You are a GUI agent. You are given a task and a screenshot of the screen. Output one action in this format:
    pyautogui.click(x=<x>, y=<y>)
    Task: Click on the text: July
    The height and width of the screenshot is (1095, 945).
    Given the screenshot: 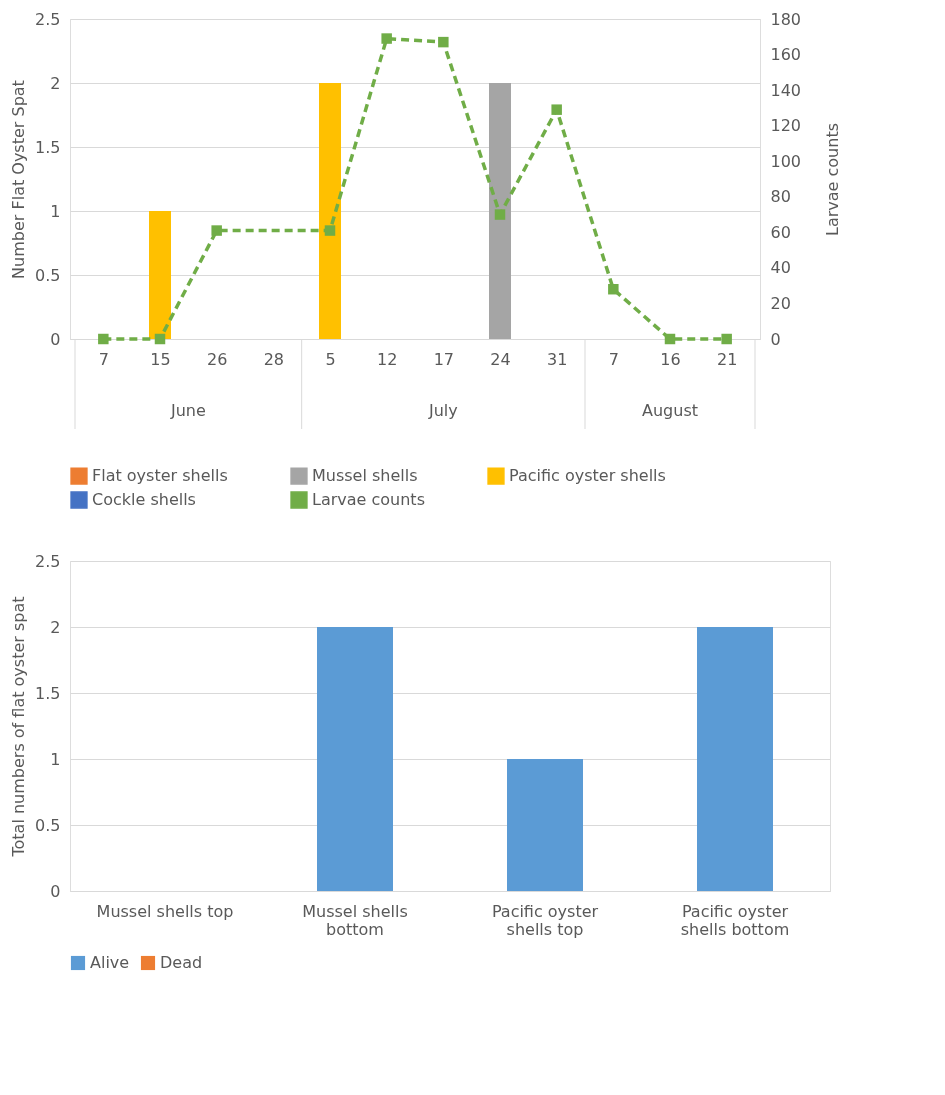 What is the action you would take?
    pyautogui.click(x=442, y=410)
    